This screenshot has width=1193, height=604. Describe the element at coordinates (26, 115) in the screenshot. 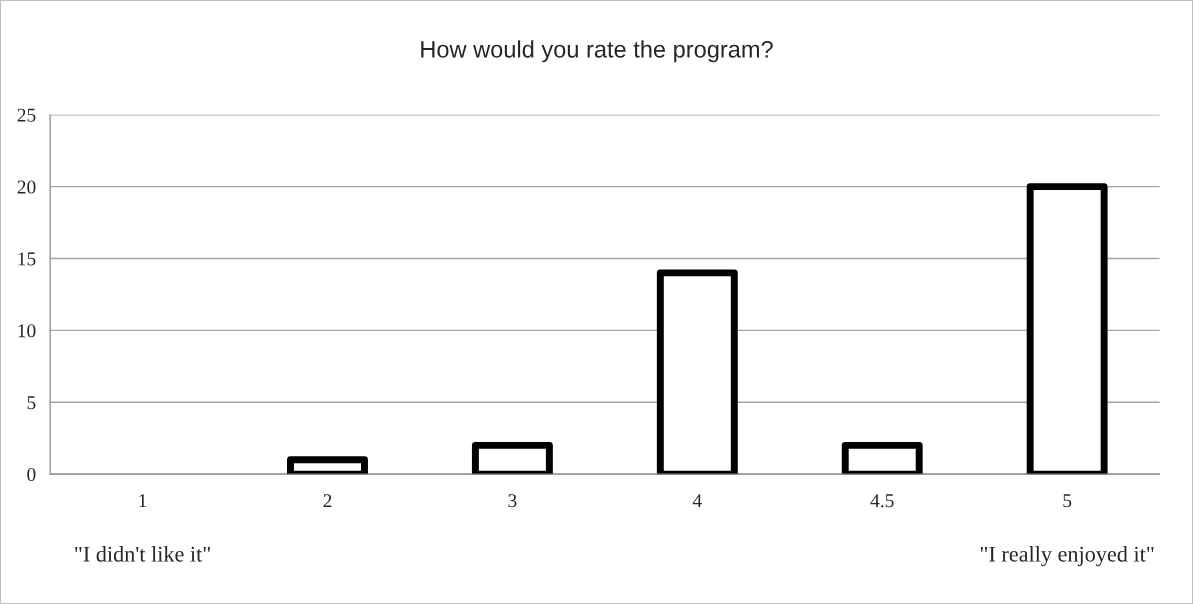

I see `y-tick-label: 25` at that location.